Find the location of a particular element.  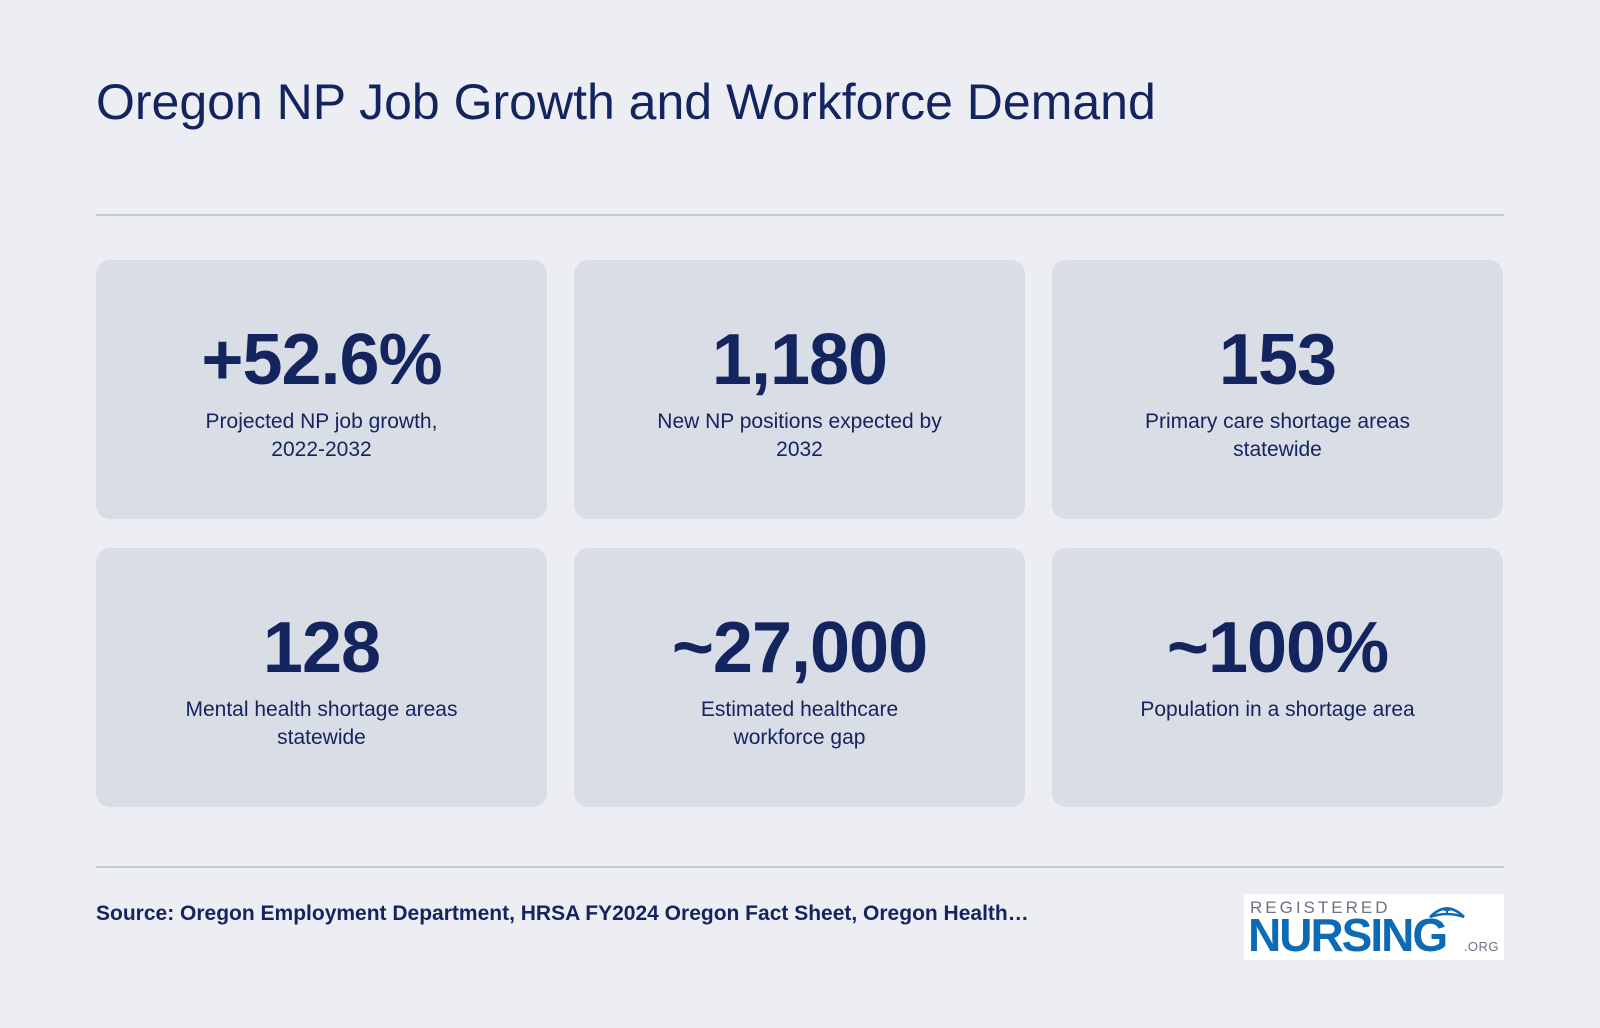

stat-label: Primary care shortage areas statewide is located at coordinates (1277, 435).